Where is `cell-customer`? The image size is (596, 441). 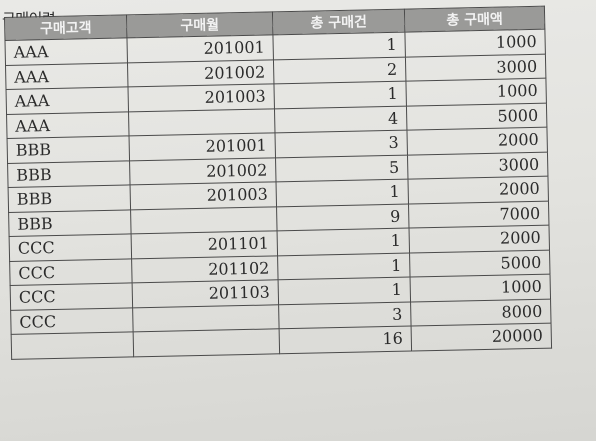
cell-customer is located at coordinates (72, 345).